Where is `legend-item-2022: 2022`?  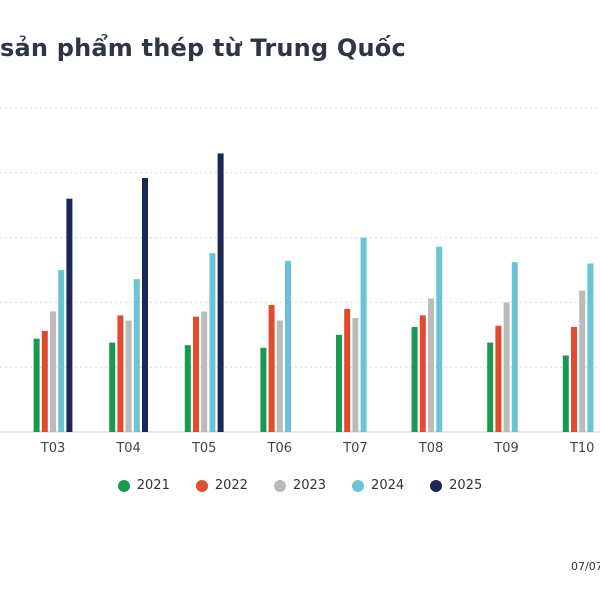 legend-item-2022: 2022 is located at coordinates (221, 485).